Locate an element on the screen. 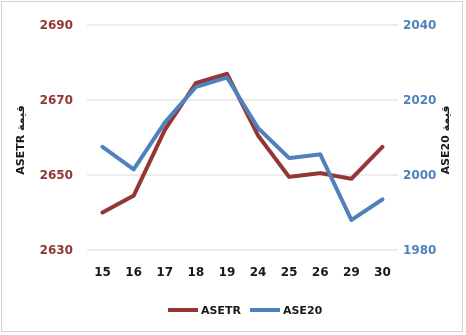 The image size is (466, 335). right-tick-label: 1980 is located at coordinates (419, 250).